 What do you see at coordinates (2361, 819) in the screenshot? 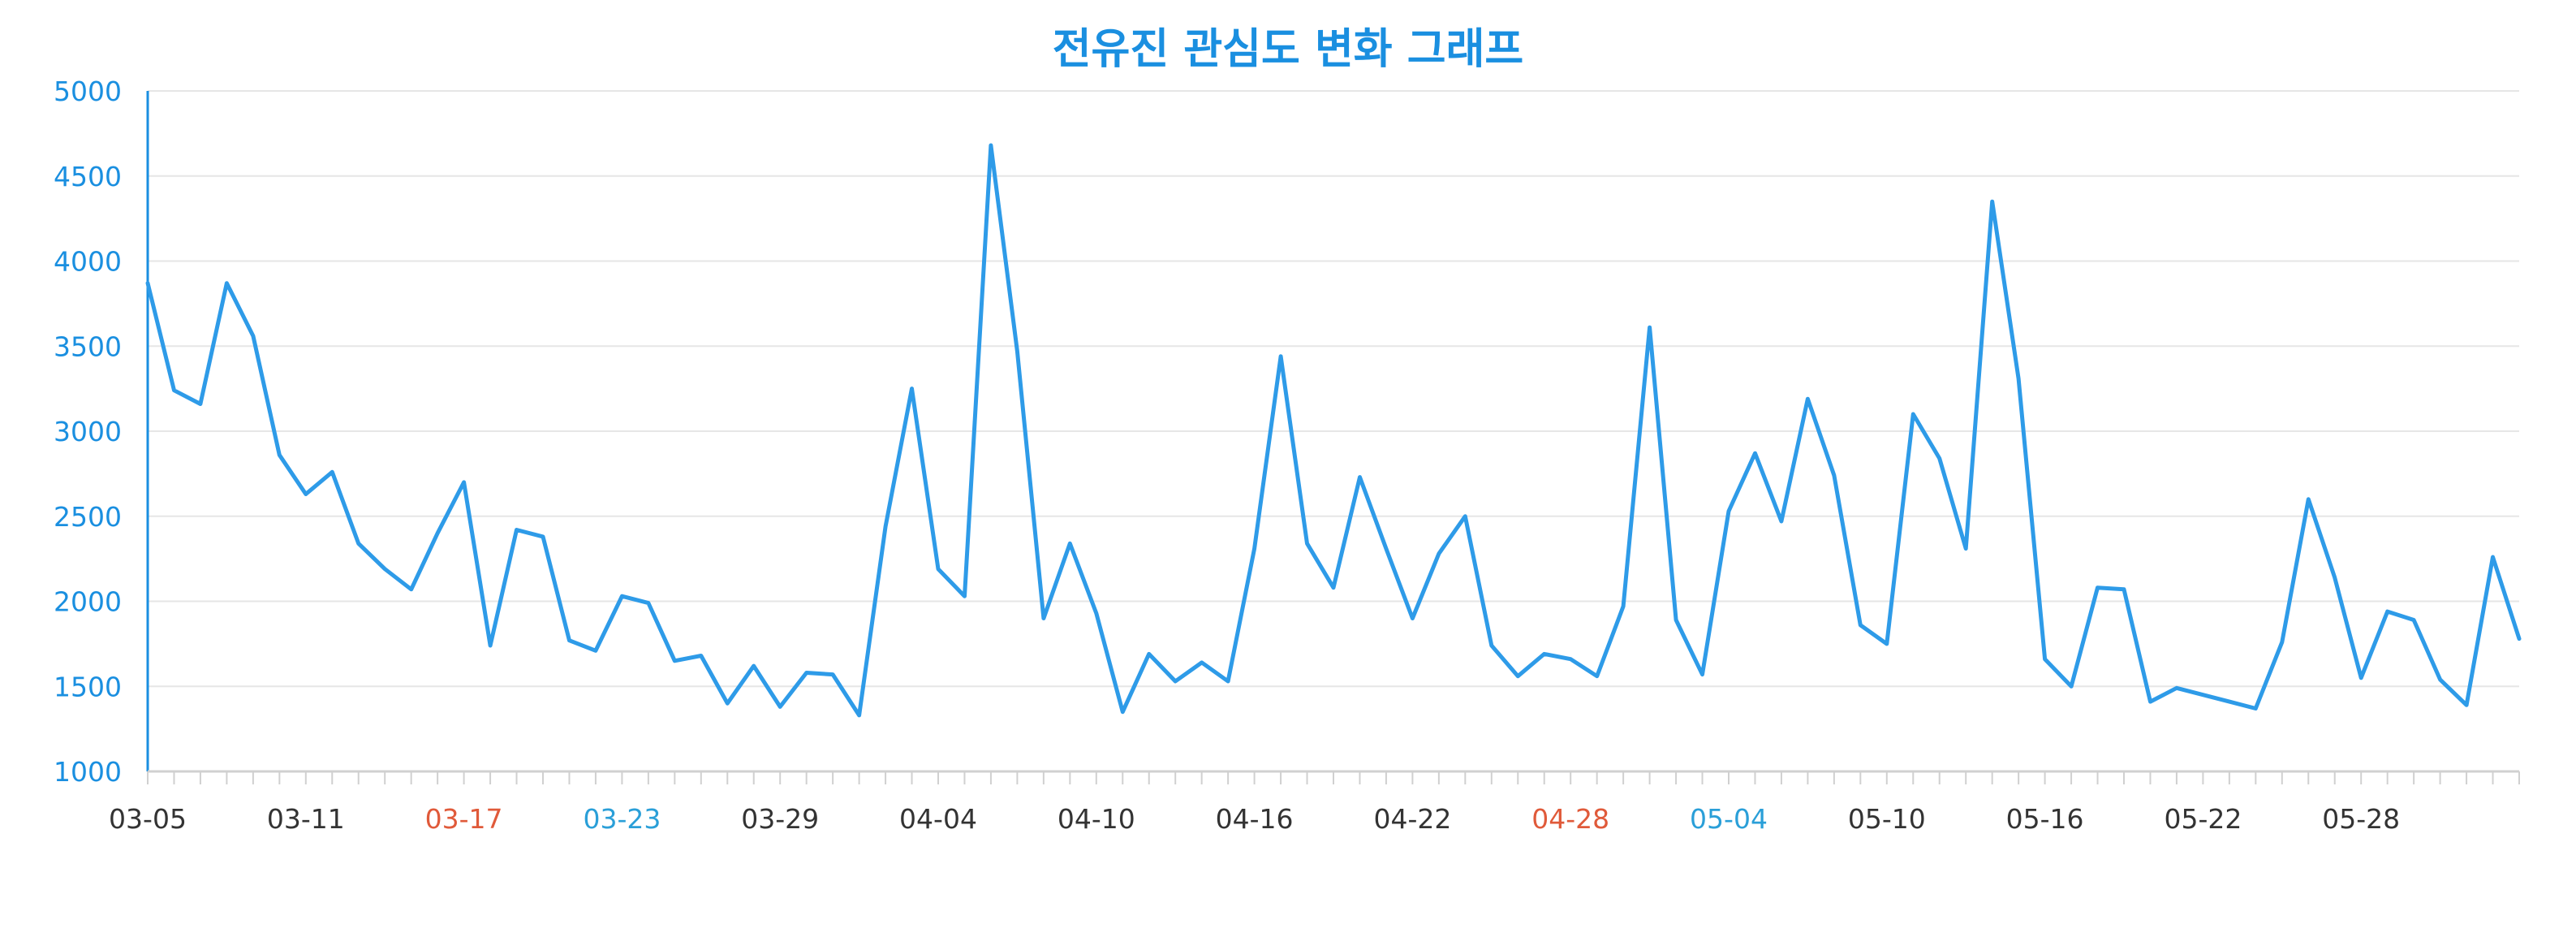
I see `x-tick-label: 05-28` at bounding box center [2361, 819].